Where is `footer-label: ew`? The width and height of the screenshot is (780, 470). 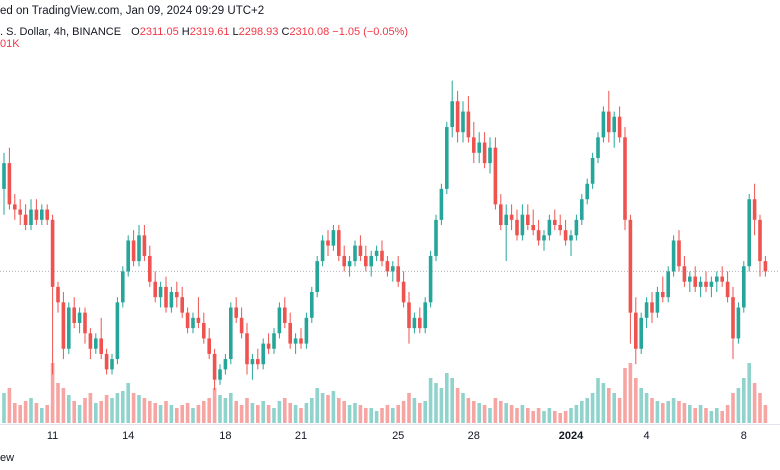 footer-label: ew is located at coordinates (7, 458).